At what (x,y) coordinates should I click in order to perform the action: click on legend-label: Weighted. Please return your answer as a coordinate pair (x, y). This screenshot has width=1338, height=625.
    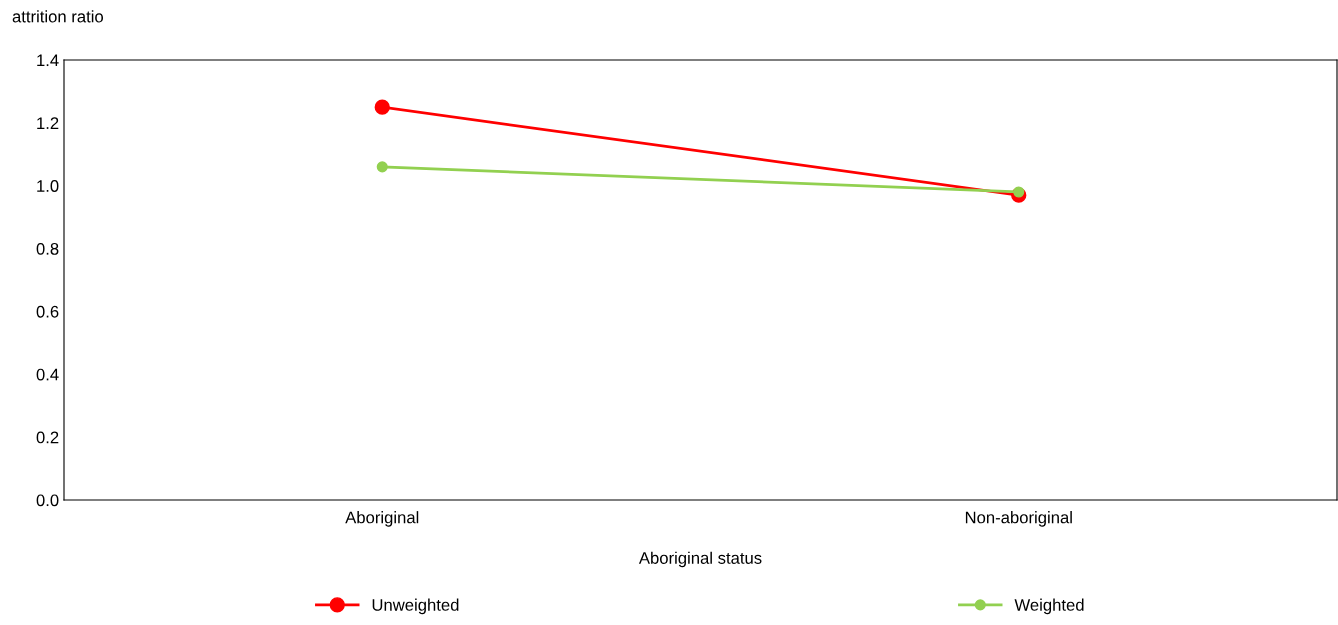
    Looking at the image, I should click on (1049, 606).